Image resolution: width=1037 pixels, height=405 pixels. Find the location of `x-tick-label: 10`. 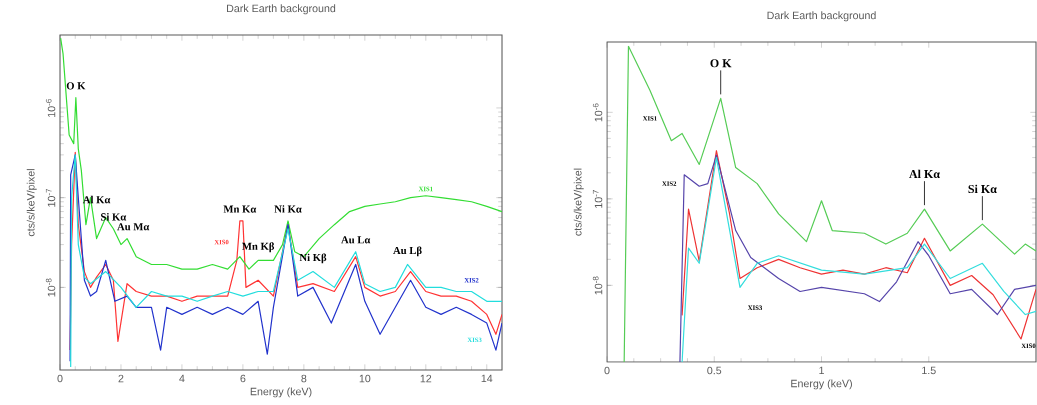

x-tick-label: 10 is located at coordinates (365, 378).